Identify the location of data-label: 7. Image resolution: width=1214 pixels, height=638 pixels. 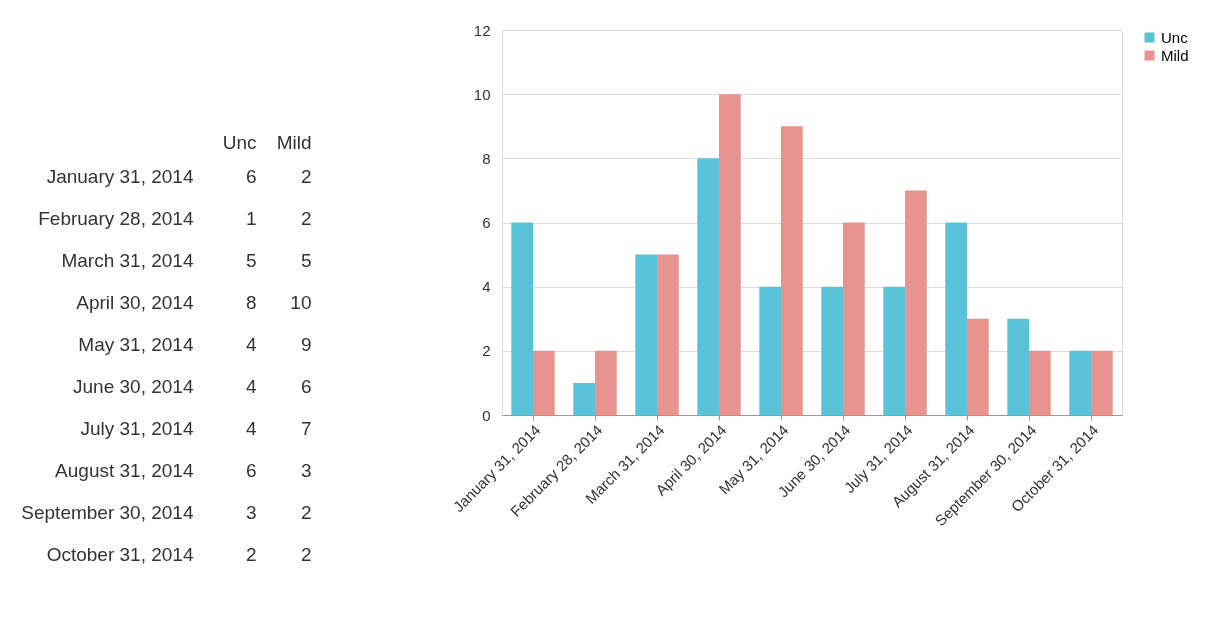
(306, 428).